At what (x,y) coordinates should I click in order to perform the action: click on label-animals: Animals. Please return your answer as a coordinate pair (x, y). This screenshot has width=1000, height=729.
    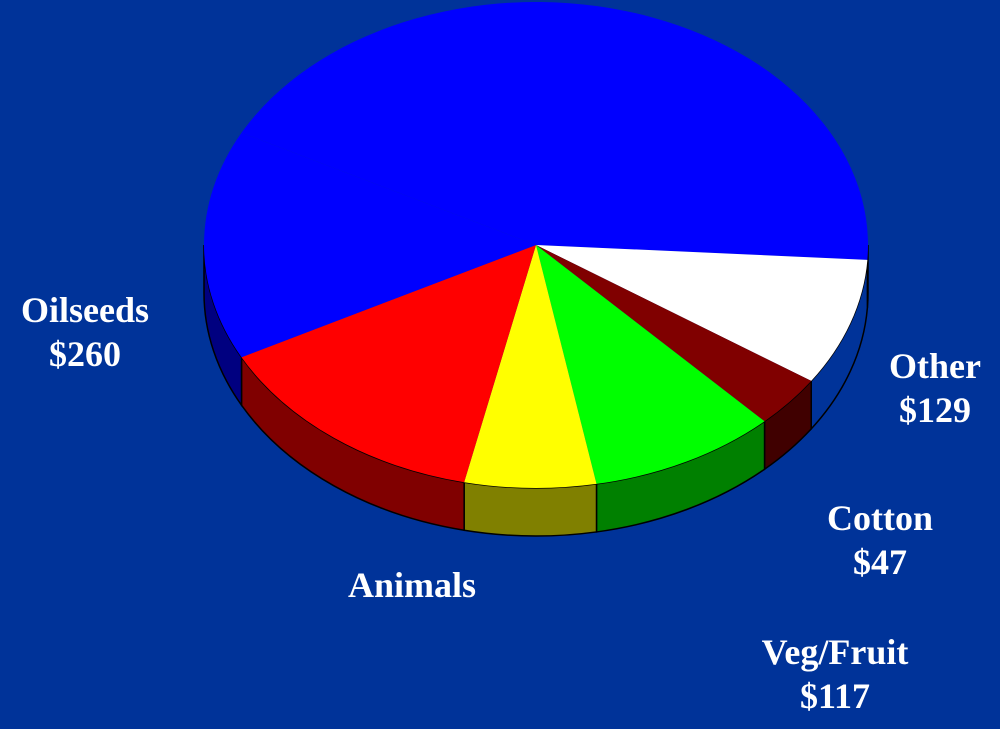
    Looking at the image, I should click on (412, 585).